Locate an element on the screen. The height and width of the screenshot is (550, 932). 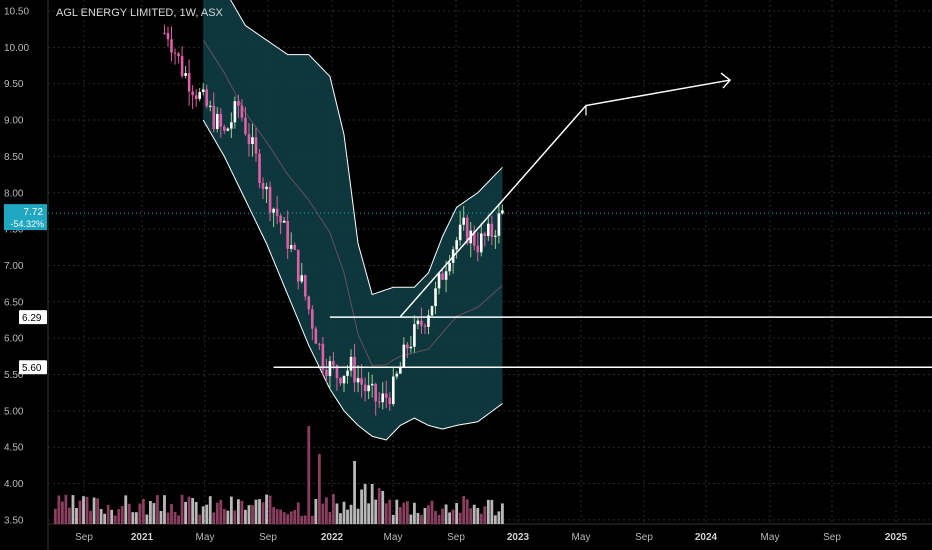
level-label-box is located at coordinates (33, 317).